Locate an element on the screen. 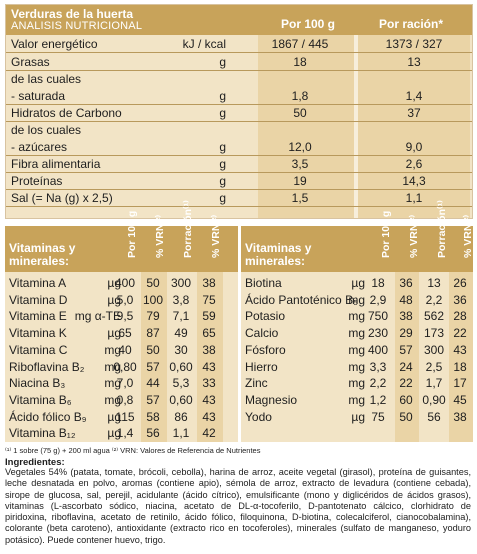  vitamin-value: 50 is located at coordinates (153, 349).